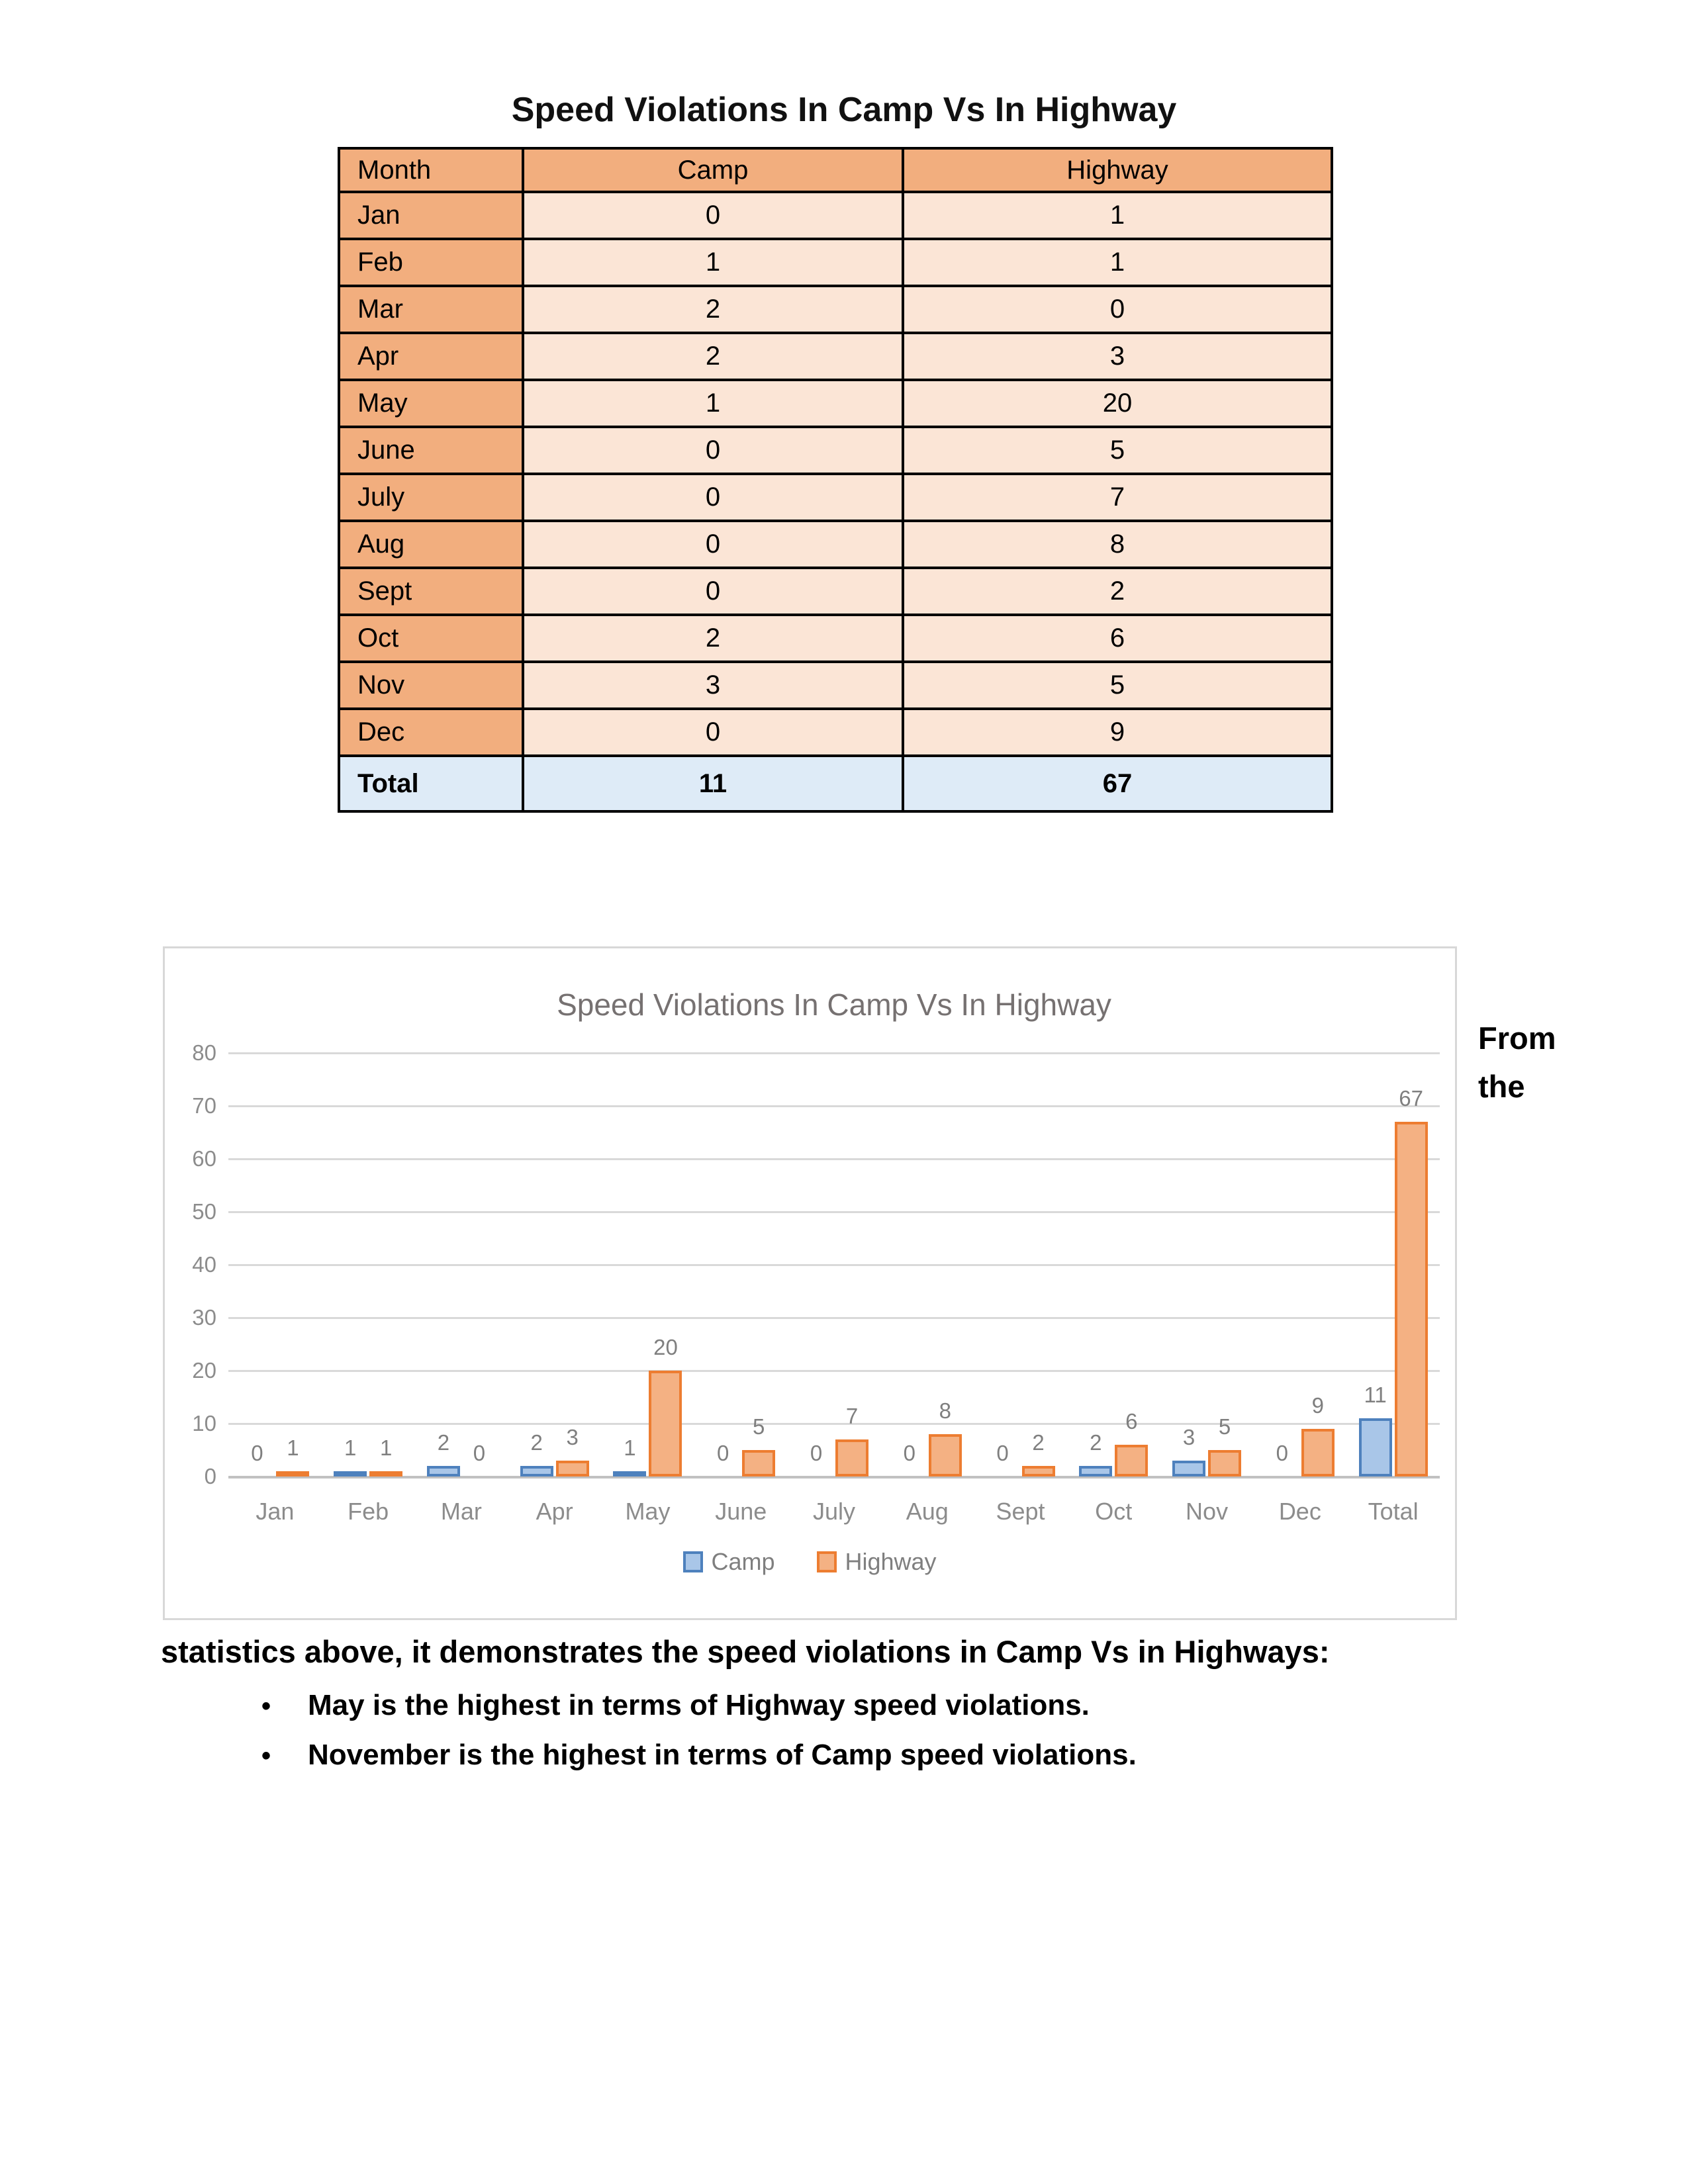 The height and width of the screenshot is (2184, 1688). What do you see at coordinates (431, 591) in the screenshot?
I see `month-cell: Sept` at bounding box center [431, 591].